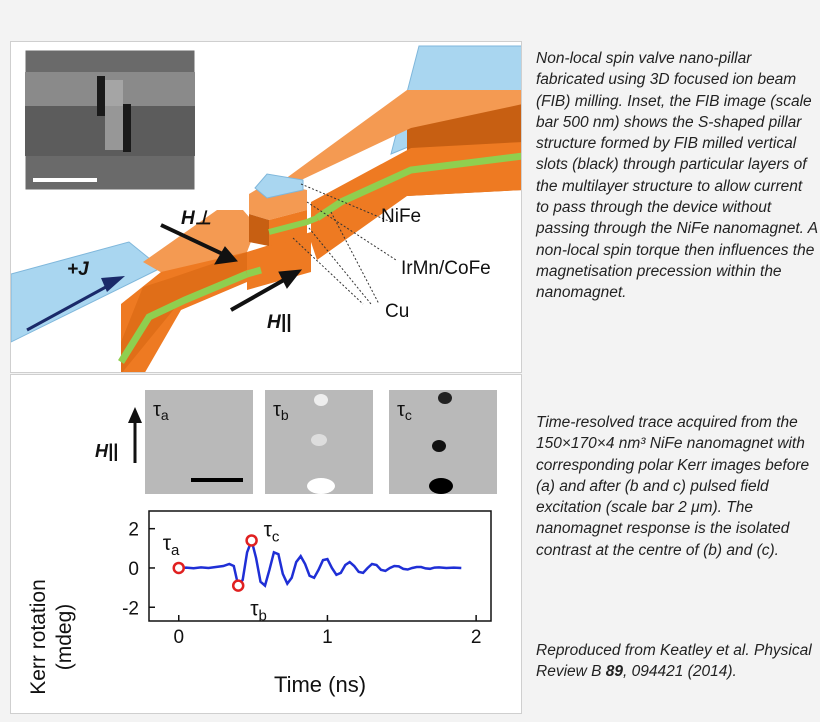  I want to click on cu-strip-right, so click(418, 186).